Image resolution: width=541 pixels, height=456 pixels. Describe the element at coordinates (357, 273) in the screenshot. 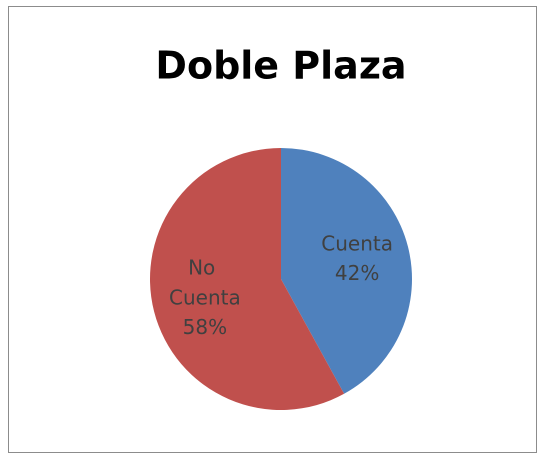

I see `slice-value-label: 42%` at that location.